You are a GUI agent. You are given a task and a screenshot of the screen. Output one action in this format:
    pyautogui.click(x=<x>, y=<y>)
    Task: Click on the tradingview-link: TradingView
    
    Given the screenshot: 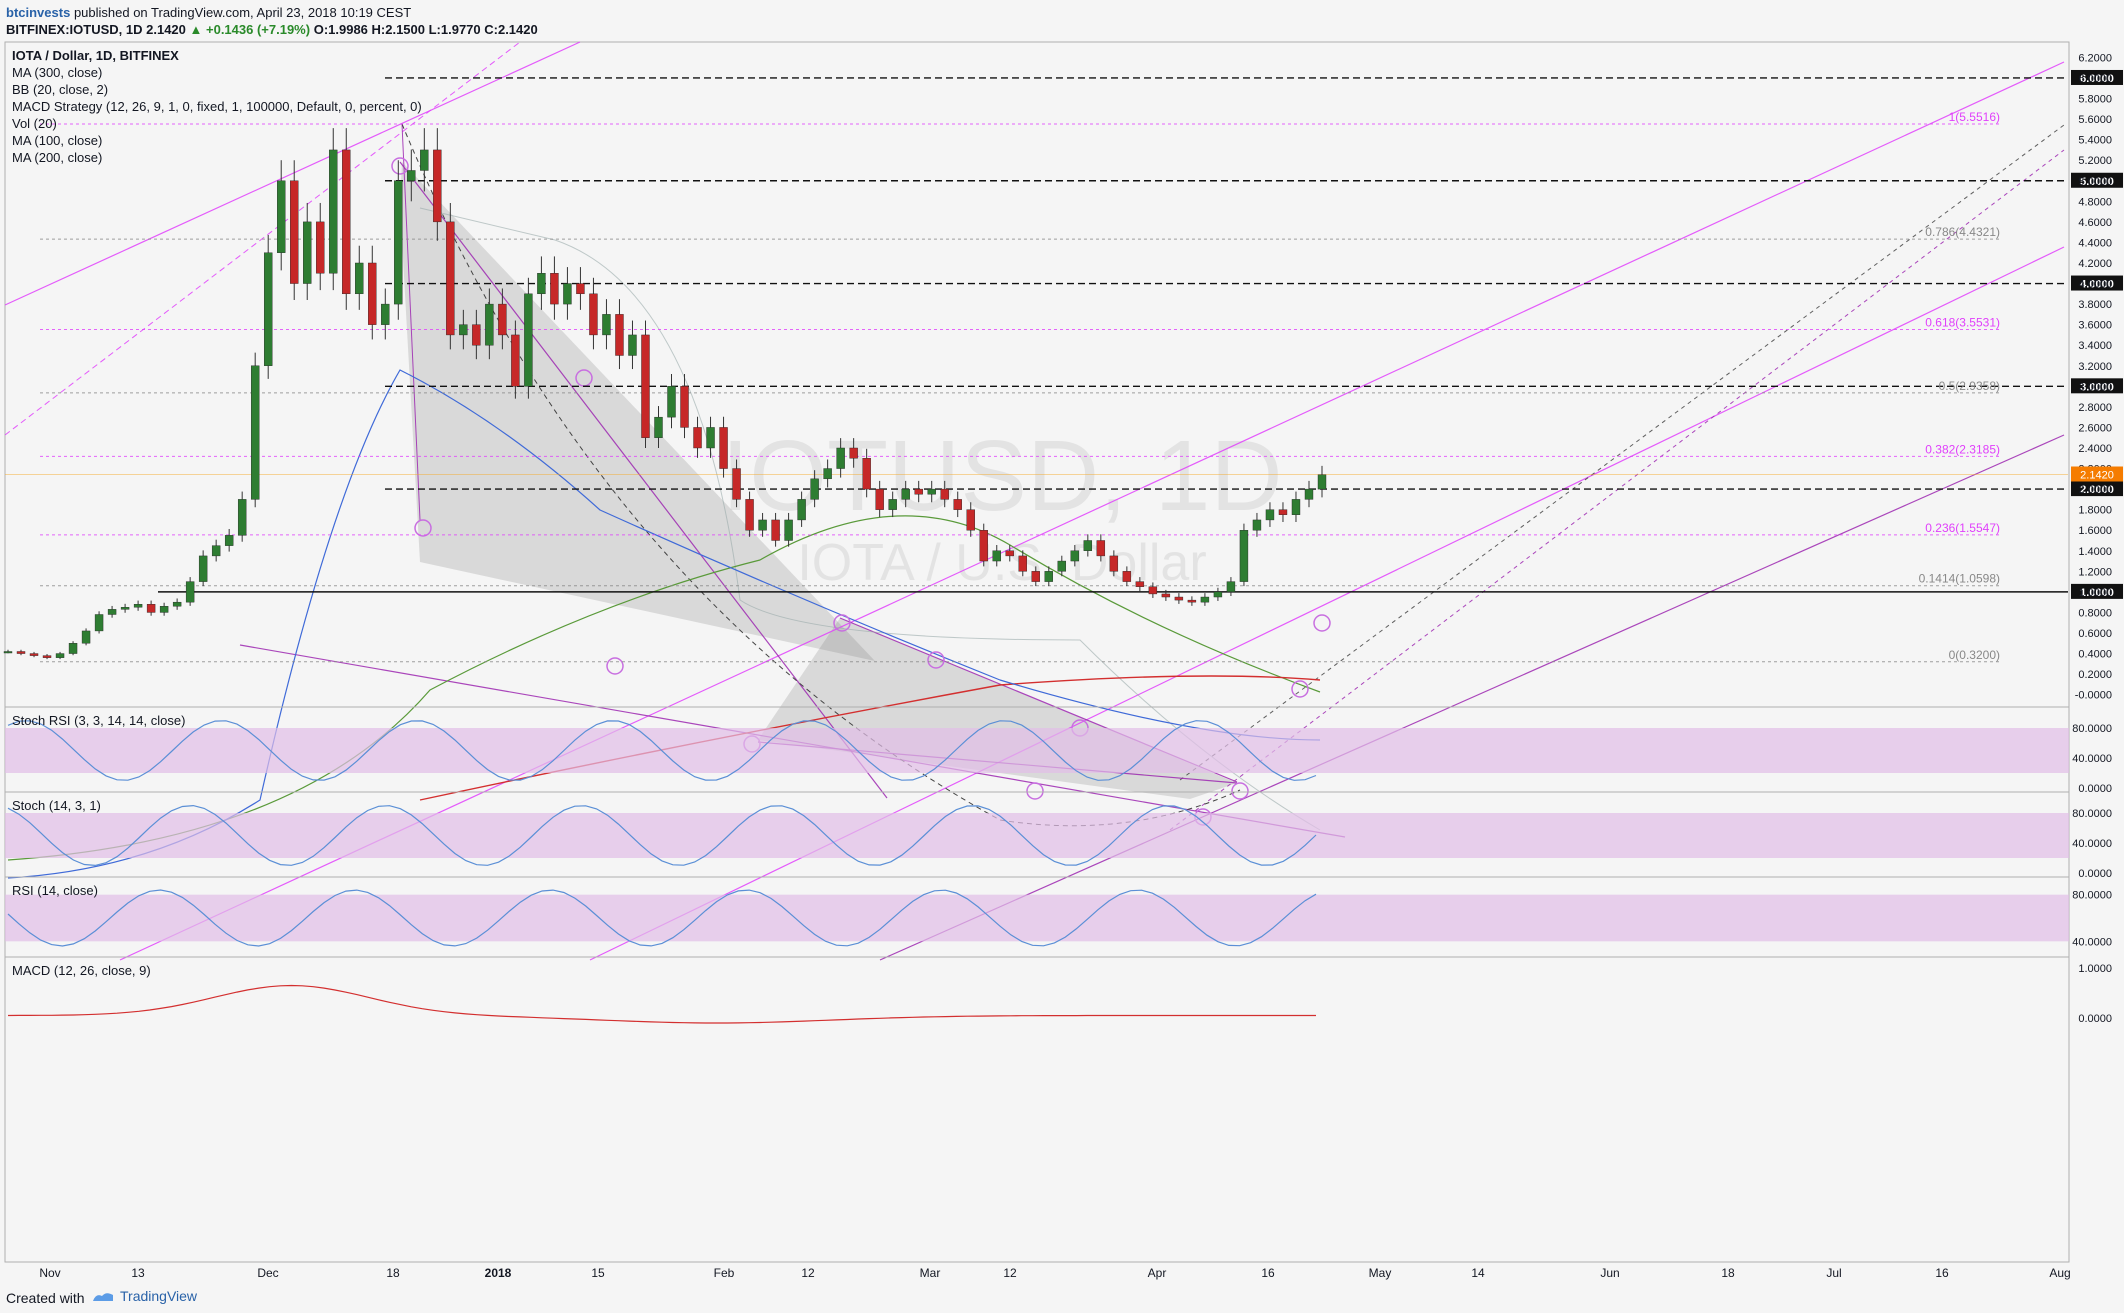 What is the action you would take?
    pyautogui.click(x=144, y=1296)
    